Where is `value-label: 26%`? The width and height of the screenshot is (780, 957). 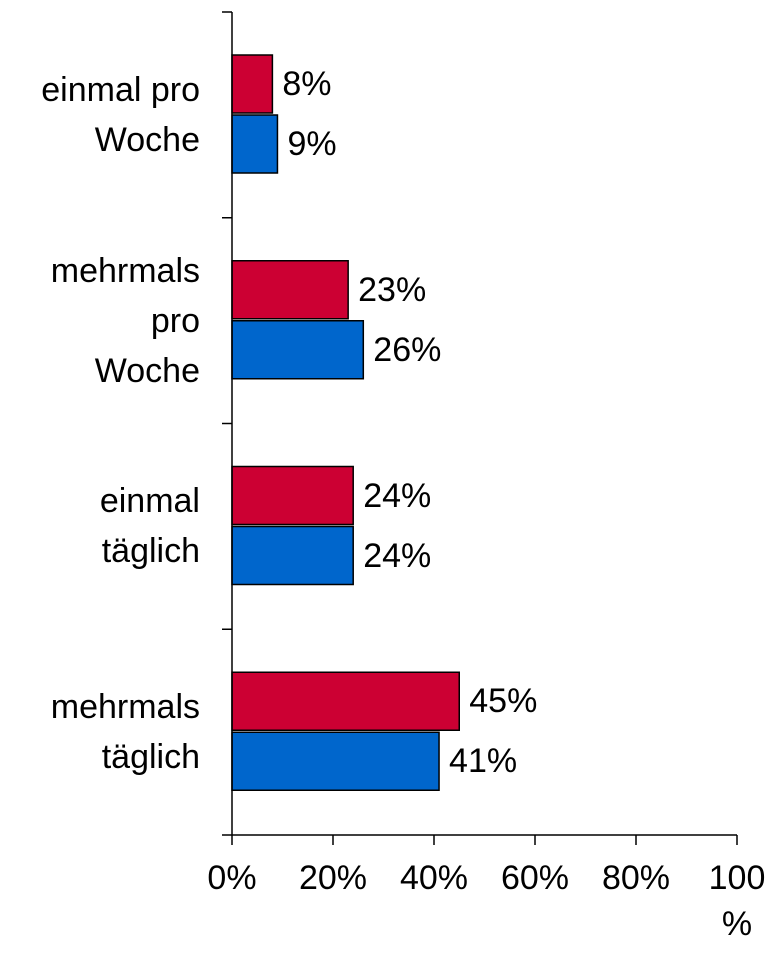 value-label: 26% is located at coordinates (407, 349).